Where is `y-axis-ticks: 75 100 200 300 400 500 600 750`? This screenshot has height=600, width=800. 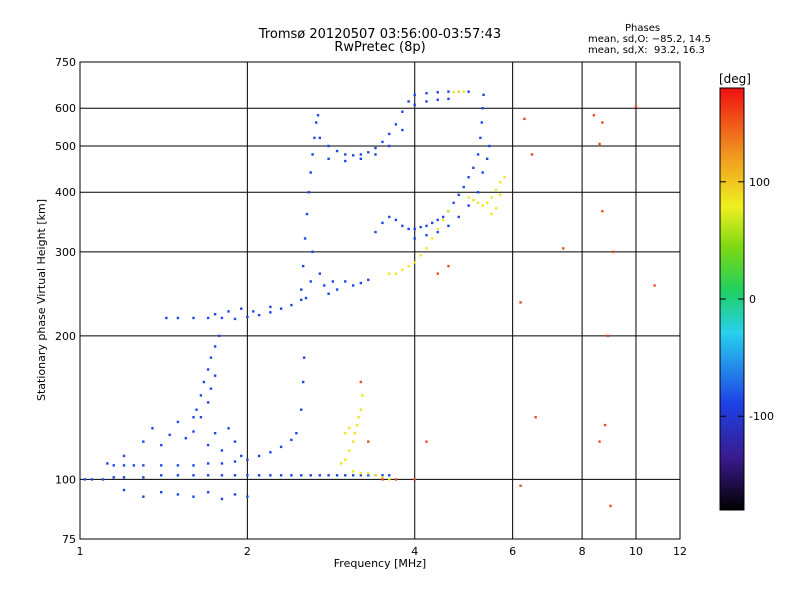 y-axis-ticks: 75 100 200 300 400 500 600 750 is located at coordinates (65, 301).